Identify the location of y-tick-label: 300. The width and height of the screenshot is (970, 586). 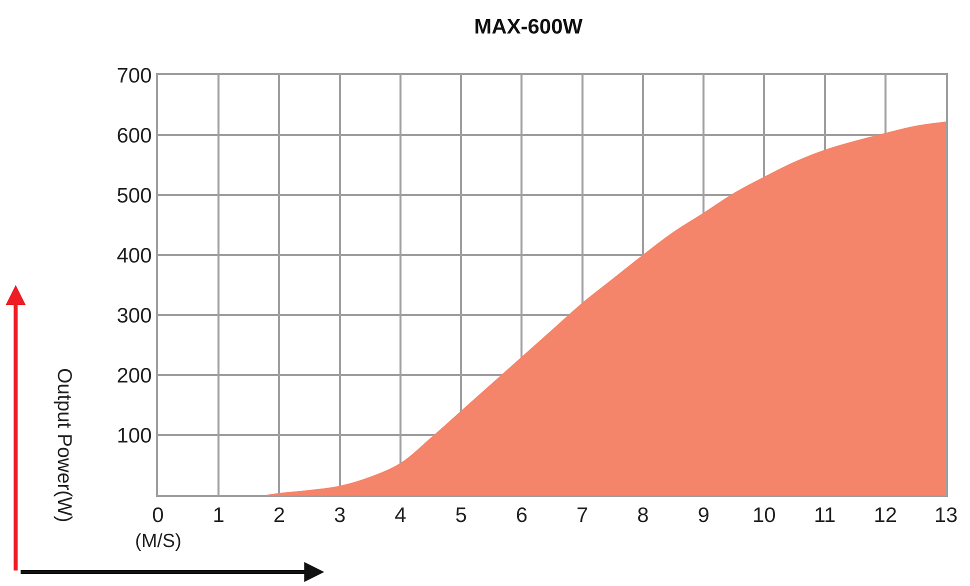
(134, 316).